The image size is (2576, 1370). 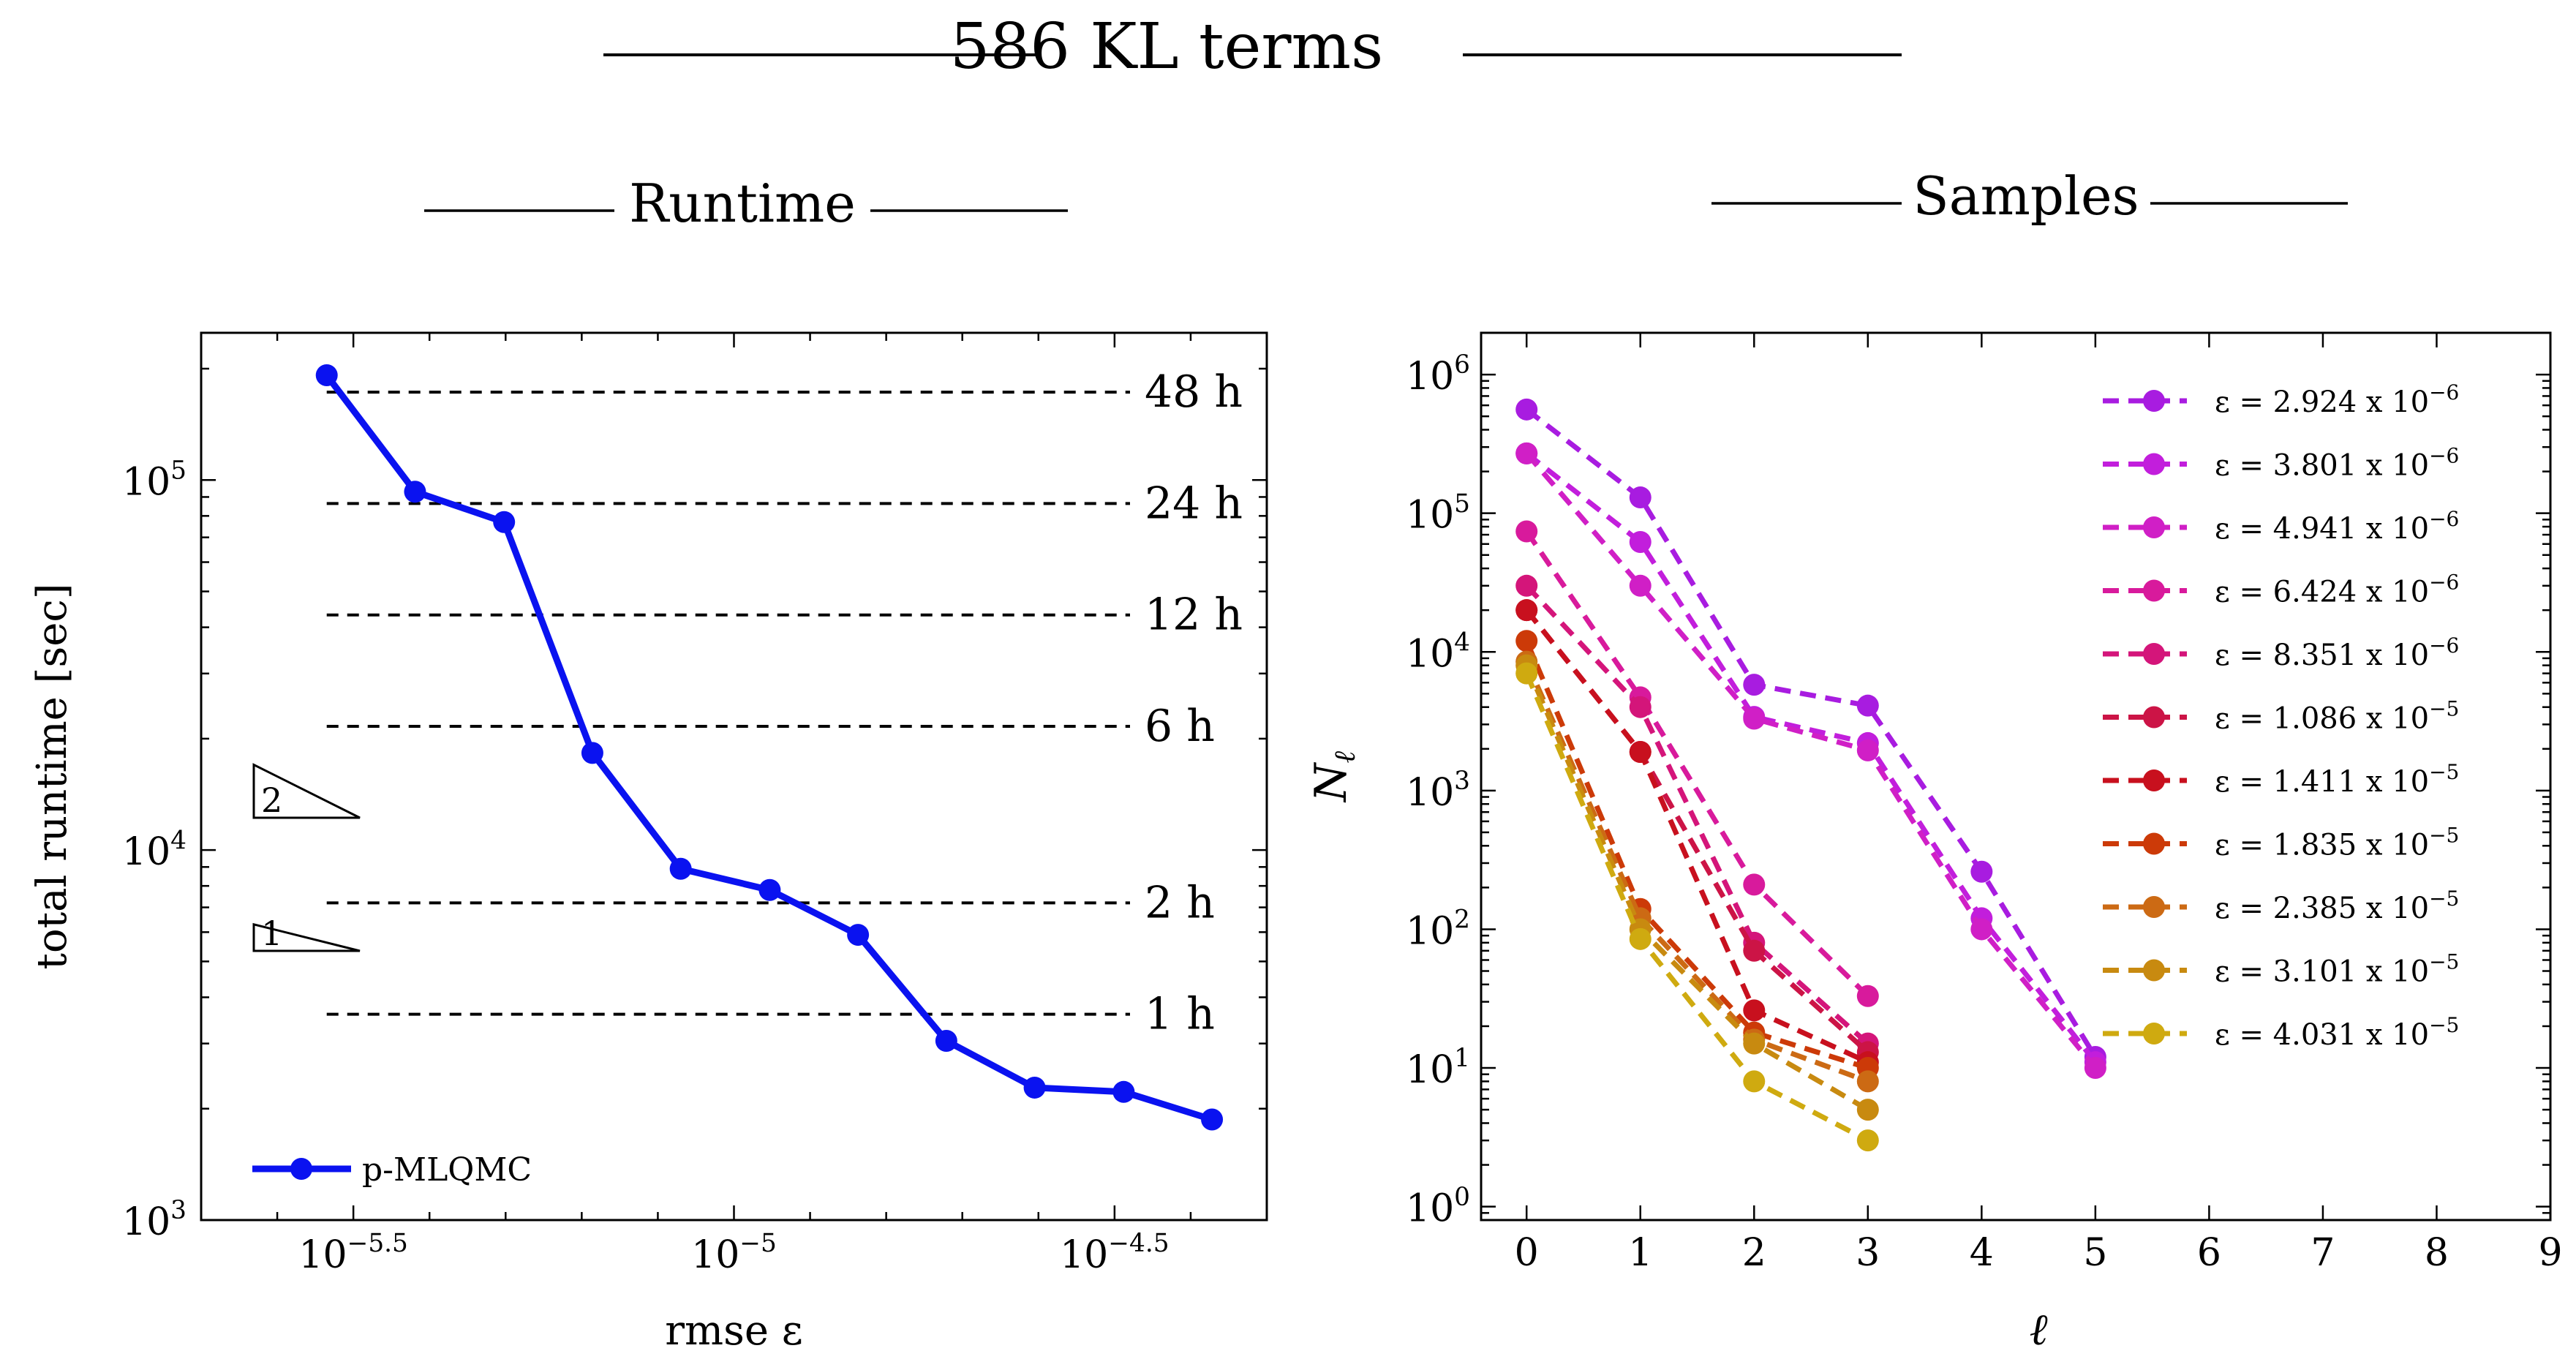 What do you see at coordinates (301, 1169) in the screenshot?
I see `runtime-legend-marker` at bounding box center [301, 1169].